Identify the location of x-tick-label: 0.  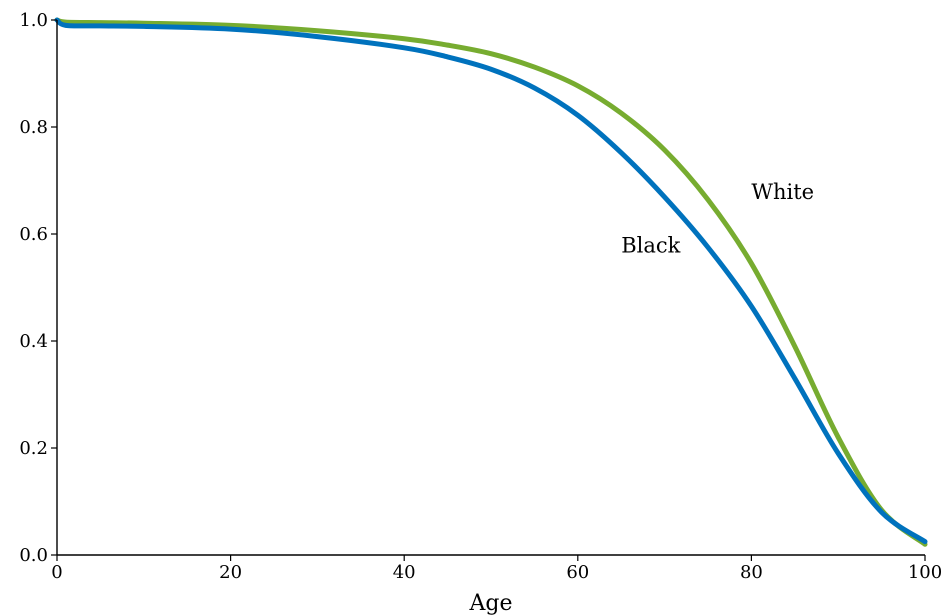
(56, 572).